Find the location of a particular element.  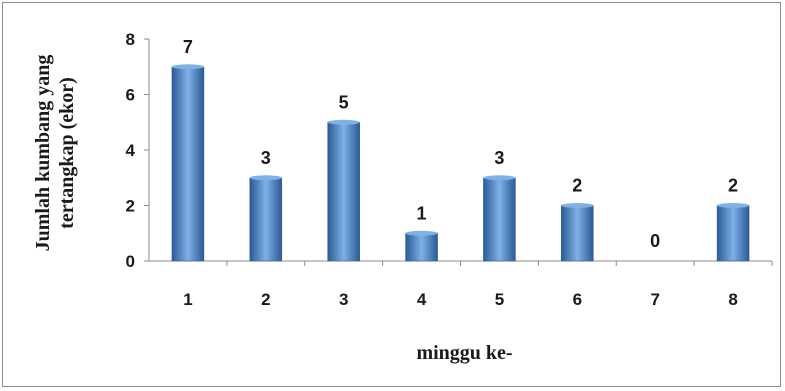

y-axis-title-line: Jumlah kumbang yang is located at coordinates (43, 153).